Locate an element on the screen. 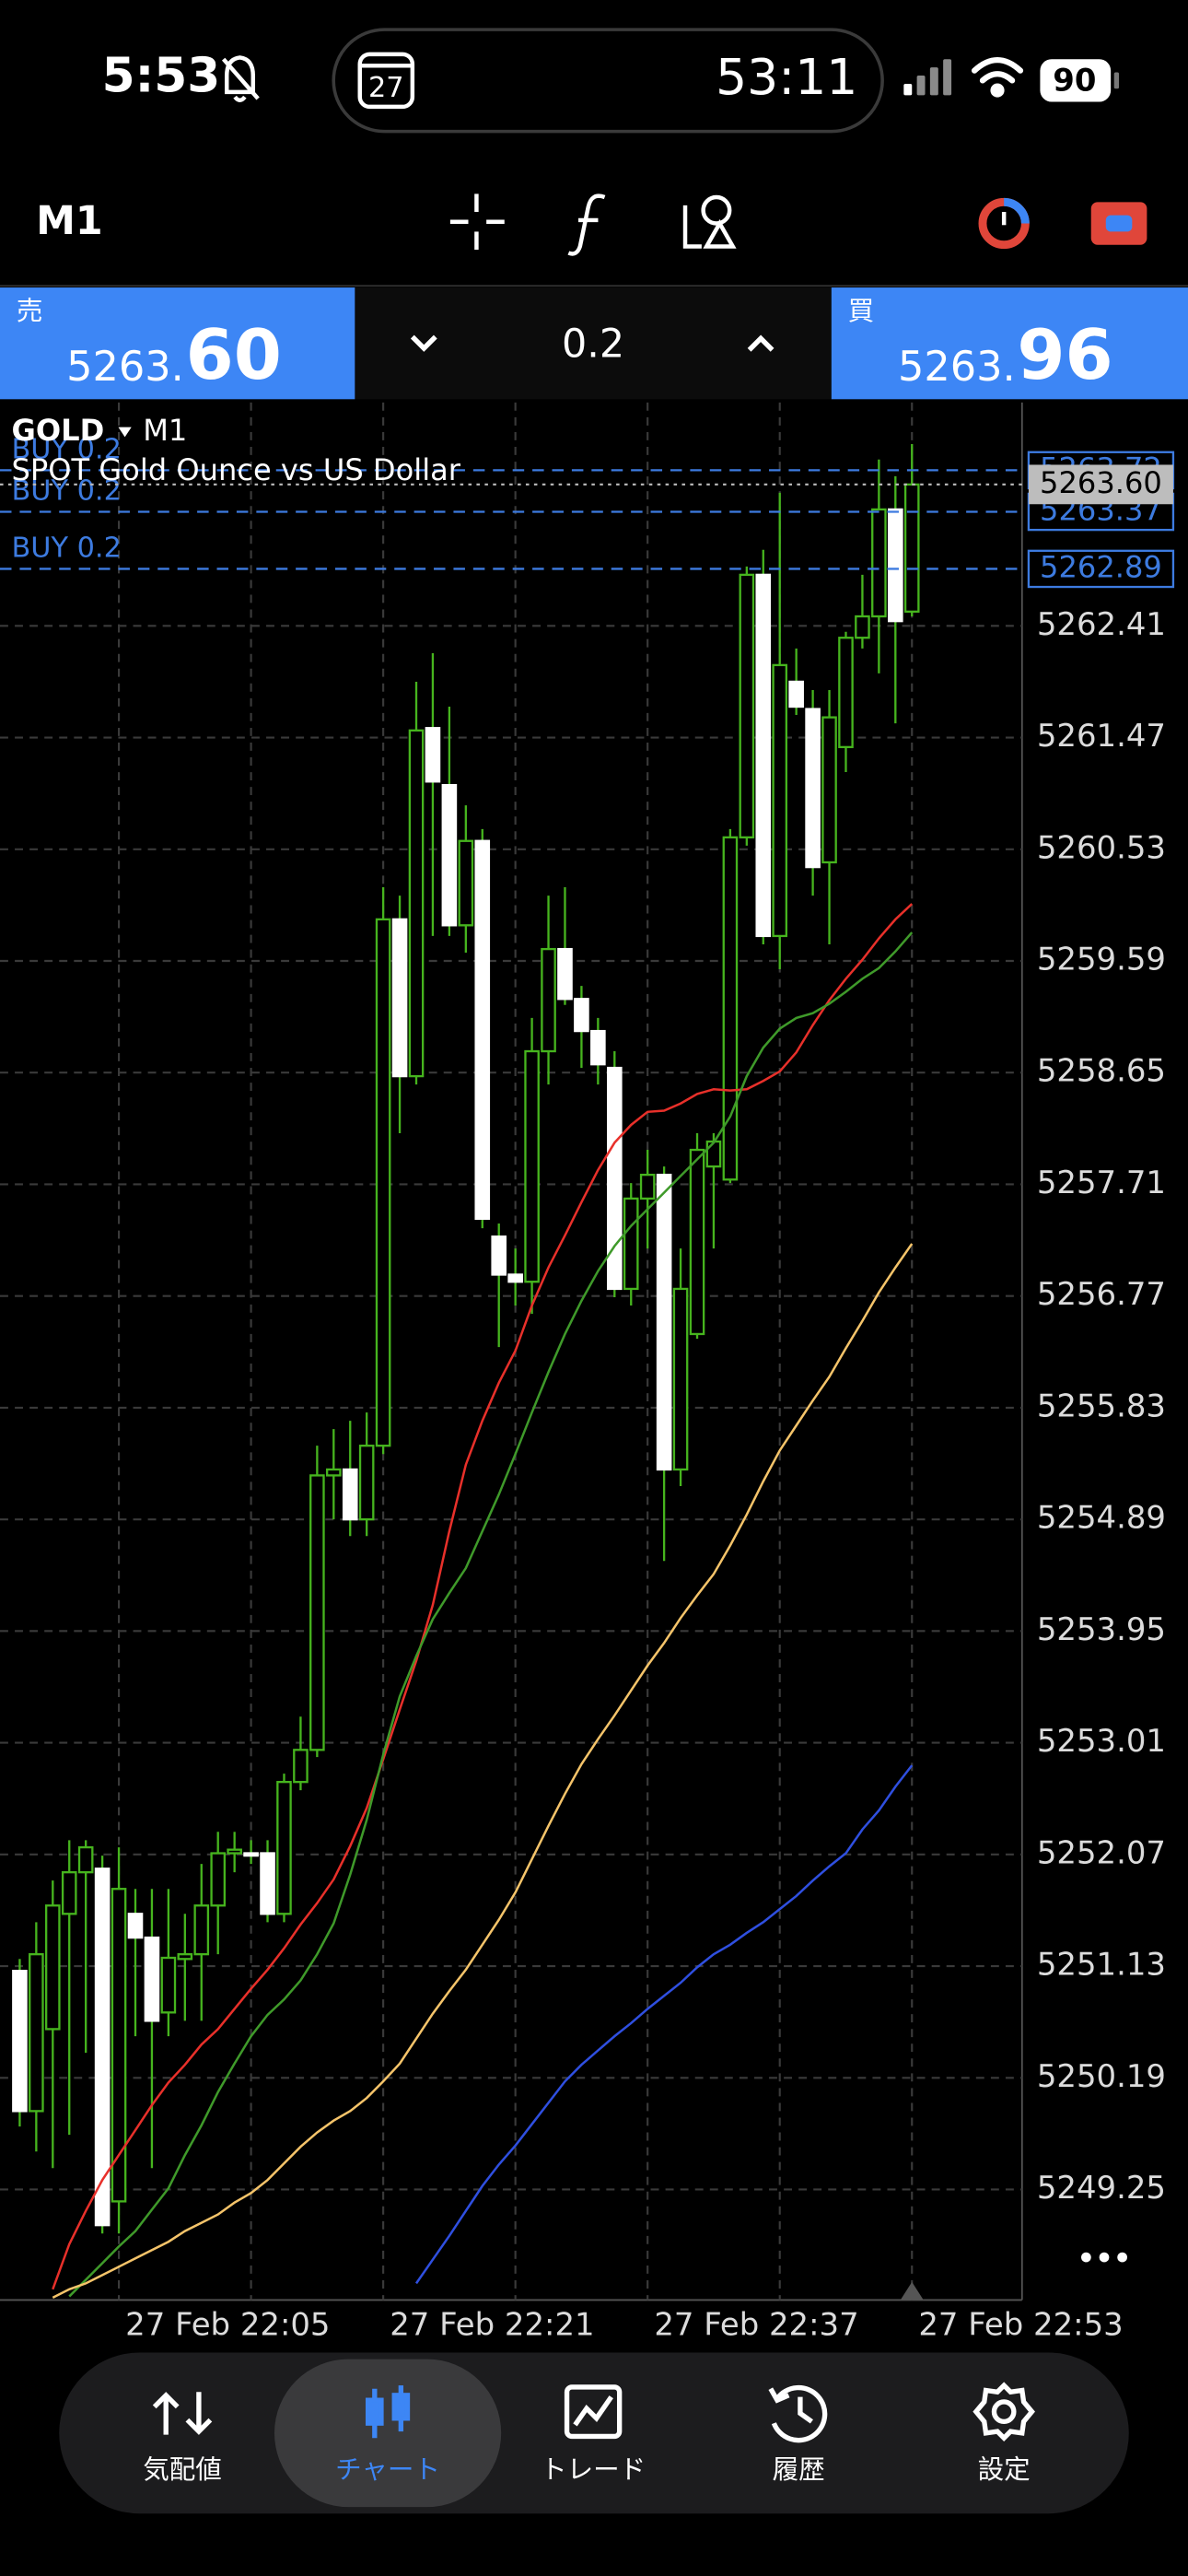  y-tick-label: 5250.19 is located at coordinates (1101, 2076).